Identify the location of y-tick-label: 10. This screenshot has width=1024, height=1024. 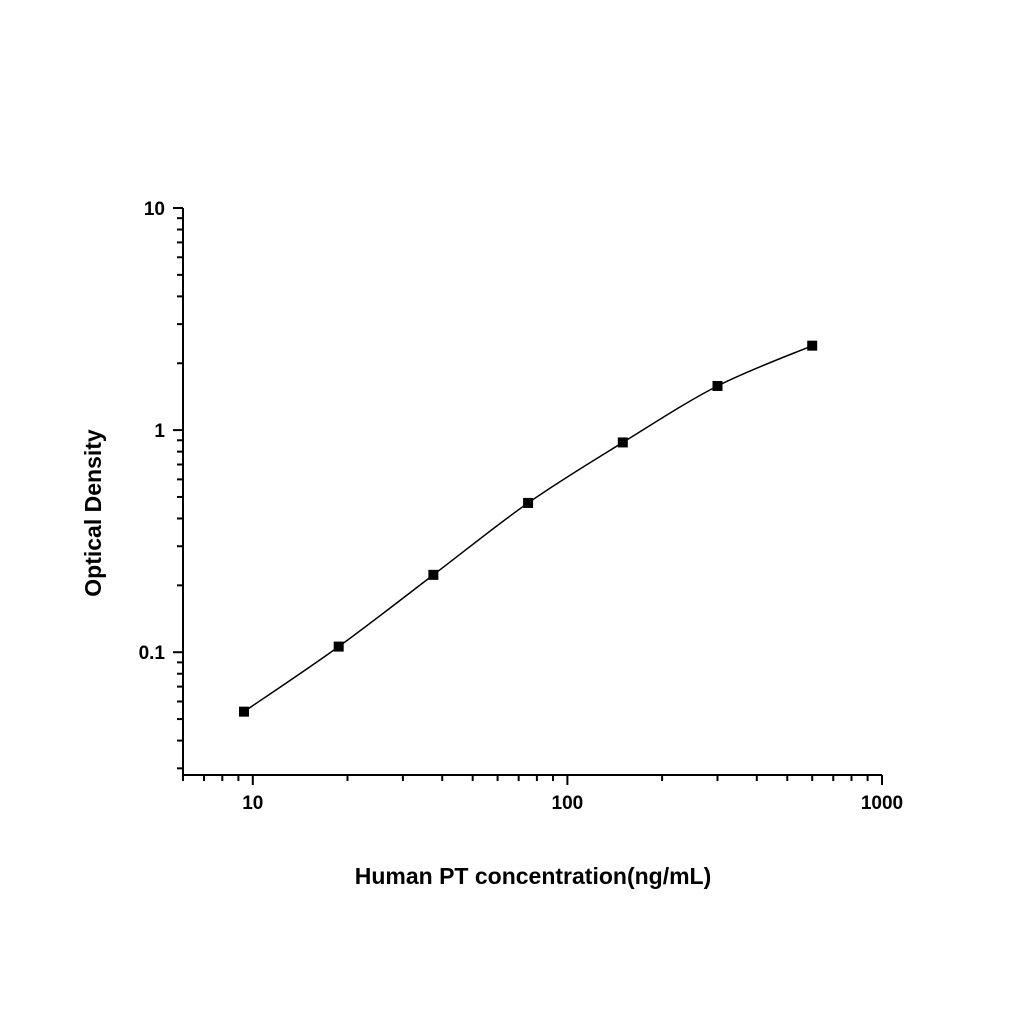
(154, 209).